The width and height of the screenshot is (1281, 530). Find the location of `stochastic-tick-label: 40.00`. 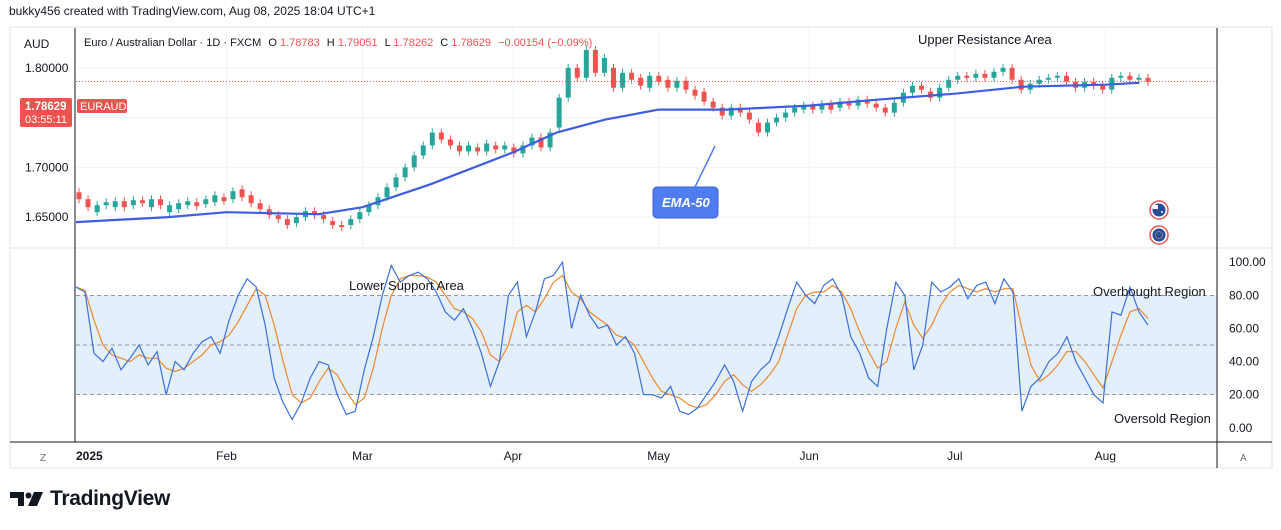

stochastic-tick-label: 40.00 is located at coordinates (1244, 362).